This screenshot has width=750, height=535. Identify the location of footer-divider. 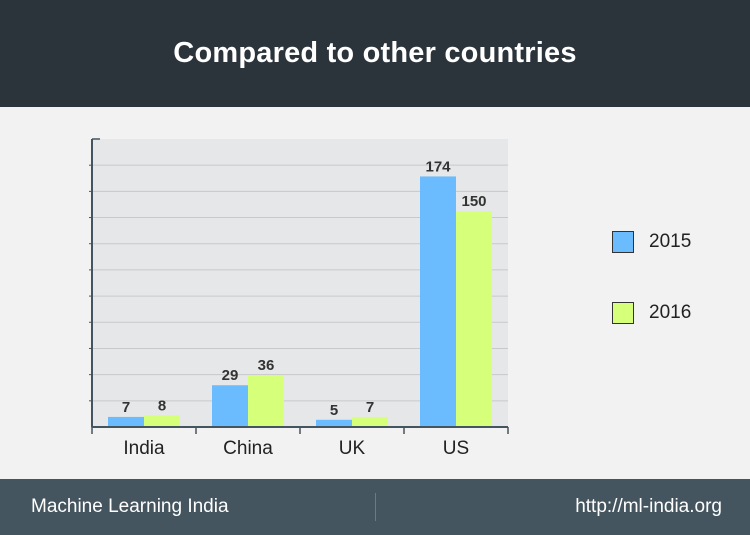
(375, 507).